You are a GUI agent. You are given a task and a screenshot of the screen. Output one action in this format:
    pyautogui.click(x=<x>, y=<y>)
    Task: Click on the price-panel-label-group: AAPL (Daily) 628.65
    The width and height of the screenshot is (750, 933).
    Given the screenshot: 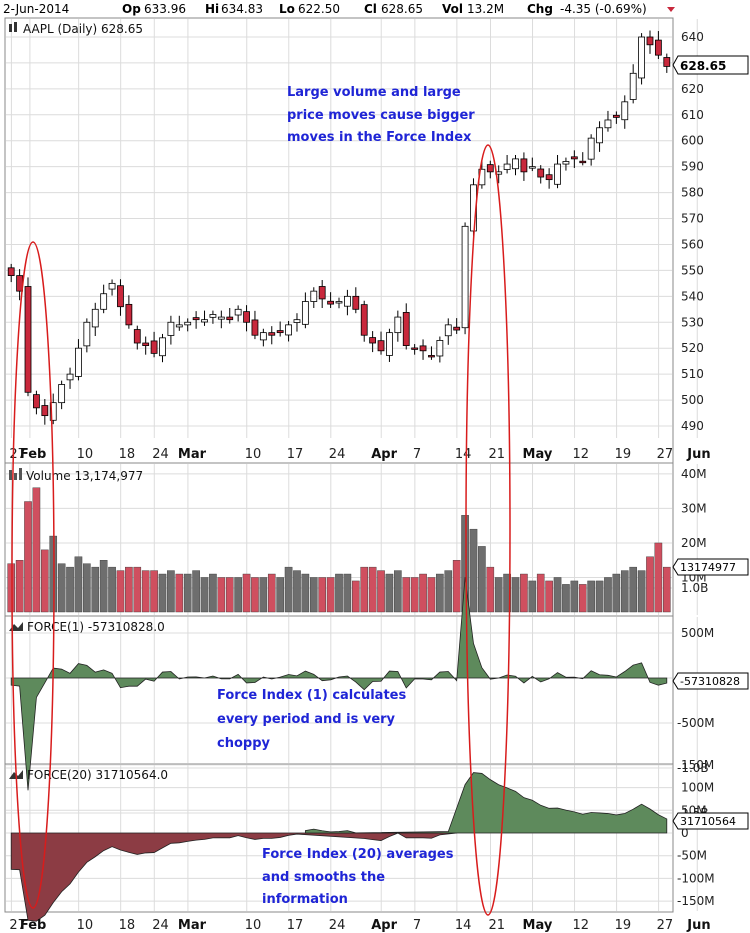 What is the action you would take?
    pyautogui.click(x=76, y=29)
    